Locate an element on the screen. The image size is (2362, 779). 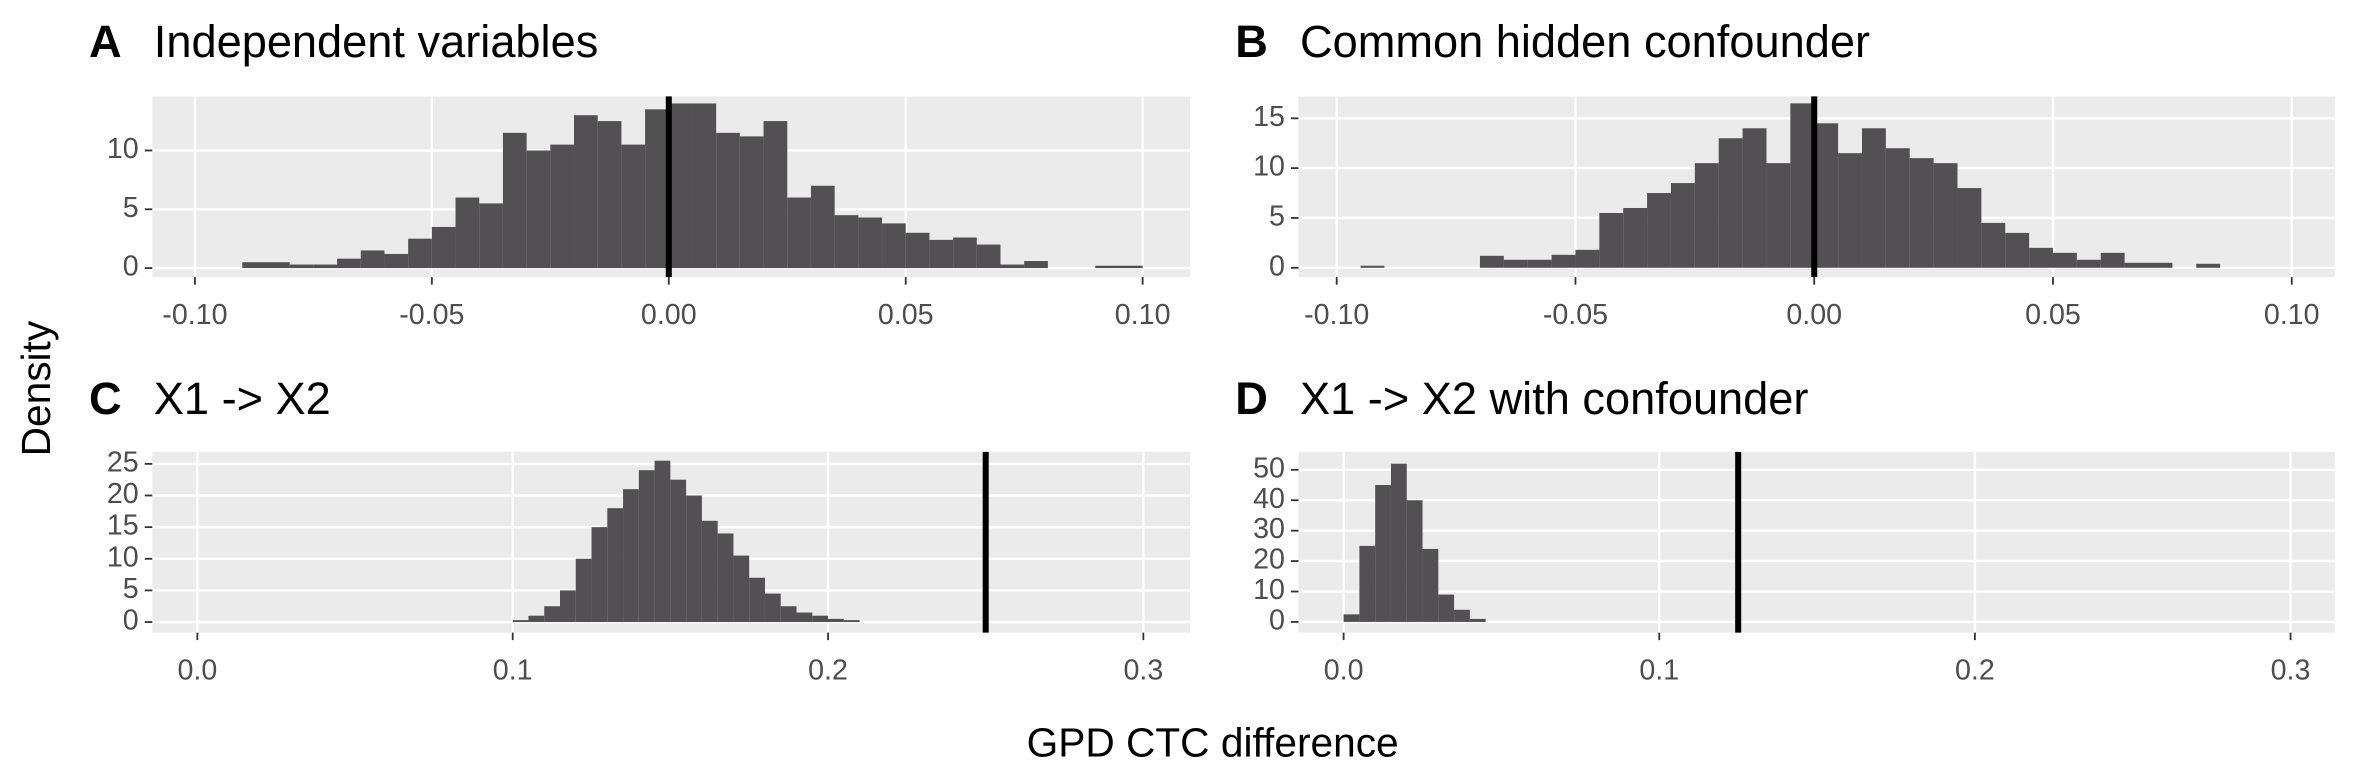
plot-background is located at coordinates (1816, 542).